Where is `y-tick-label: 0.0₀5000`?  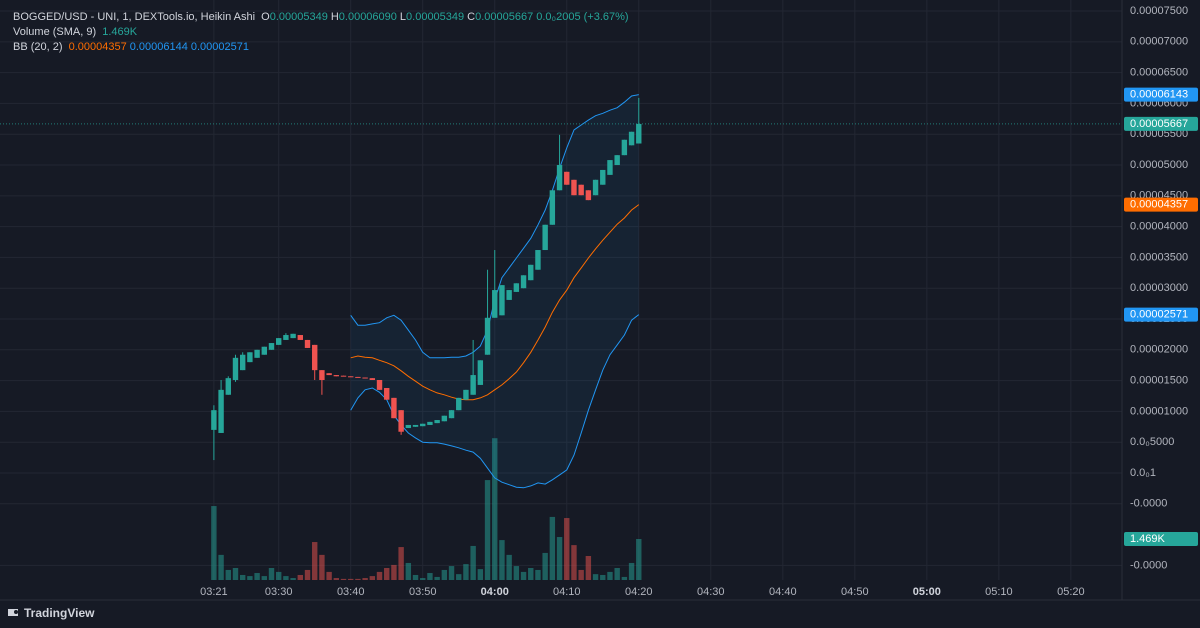
y-tick-label: 0.0₀5000 is located at coordinates (1152, 442).